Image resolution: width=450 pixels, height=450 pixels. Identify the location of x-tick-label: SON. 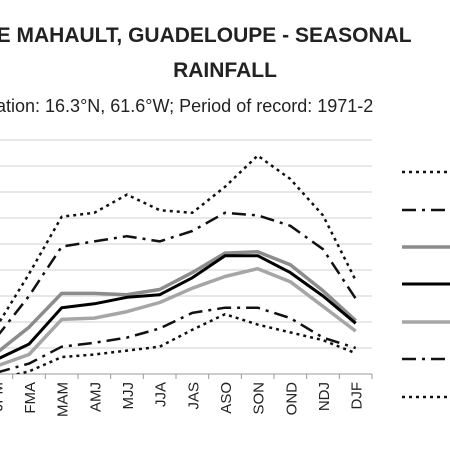
(259, 398).